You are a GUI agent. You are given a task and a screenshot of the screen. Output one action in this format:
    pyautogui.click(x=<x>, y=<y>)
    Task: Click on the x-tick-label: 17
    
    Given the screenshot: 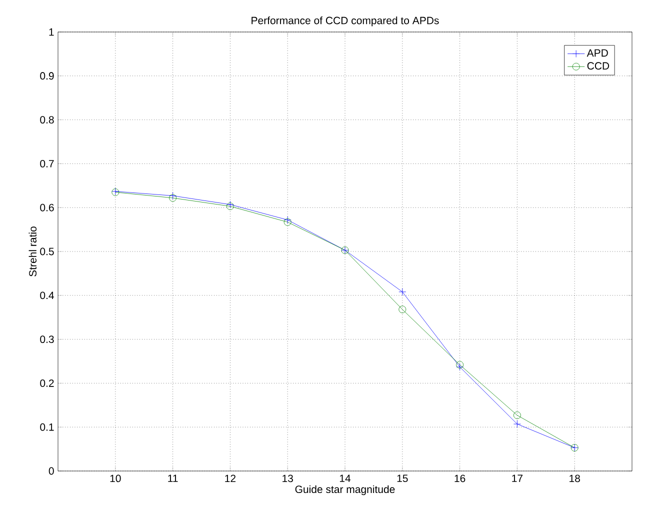 What is the action you would take?
    pyautogui.click(x=517, y=478)
    